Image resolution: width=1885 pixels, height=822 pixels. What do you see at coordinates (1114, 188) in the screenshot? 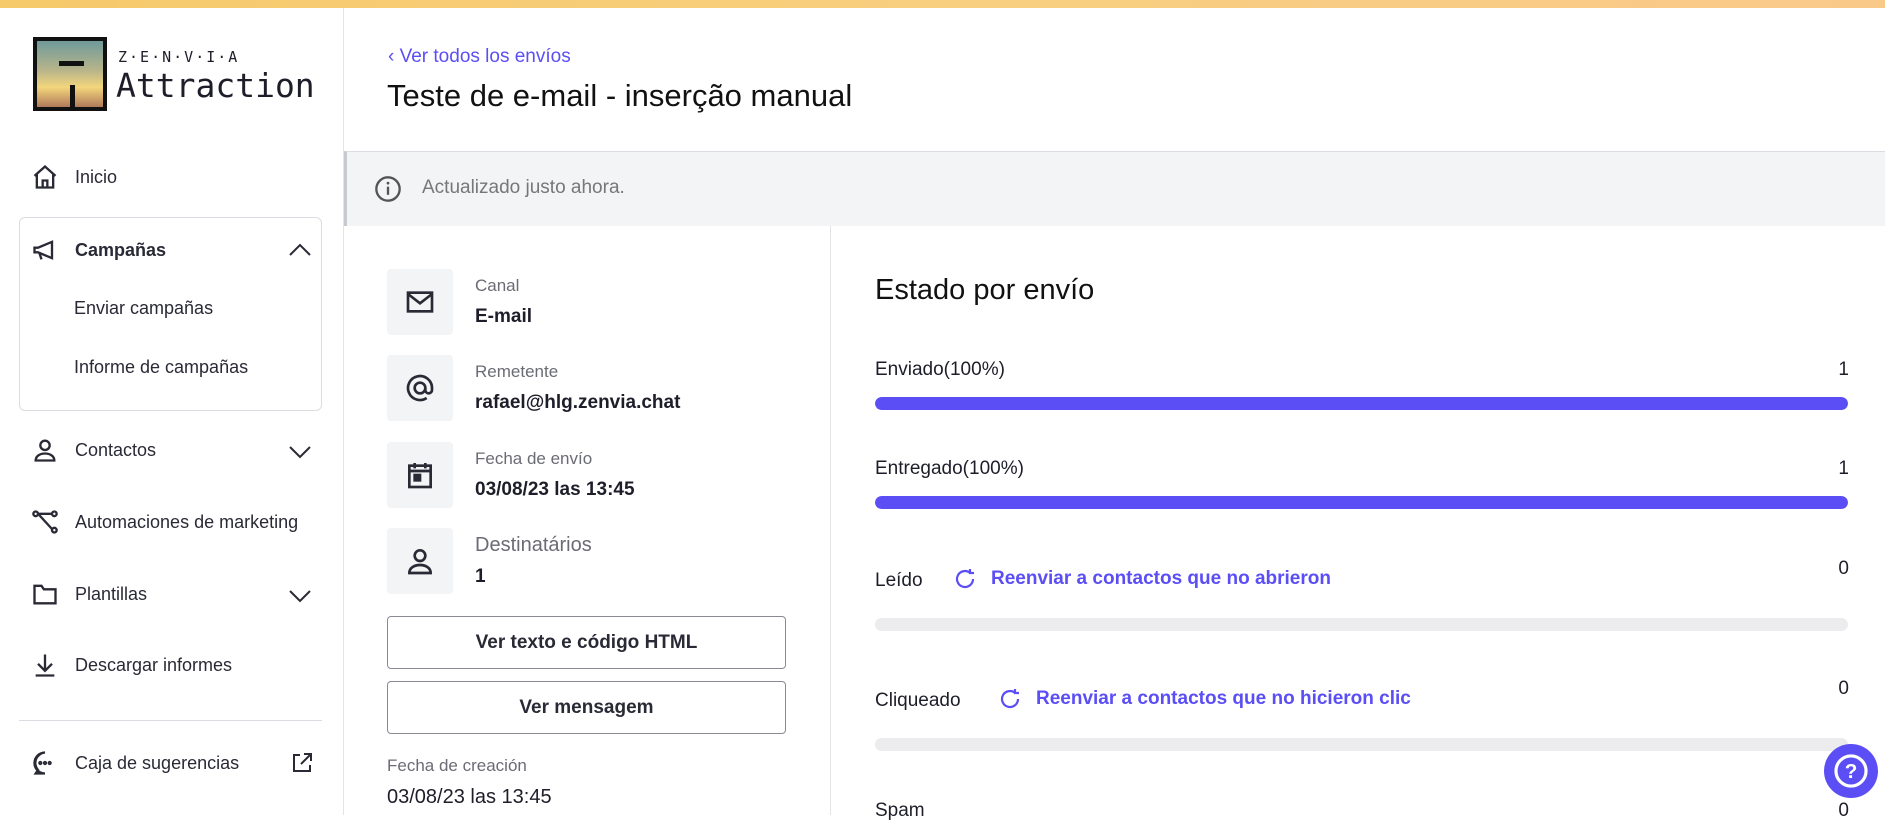
I see `info-banner` at bounding box center [1114, 188].